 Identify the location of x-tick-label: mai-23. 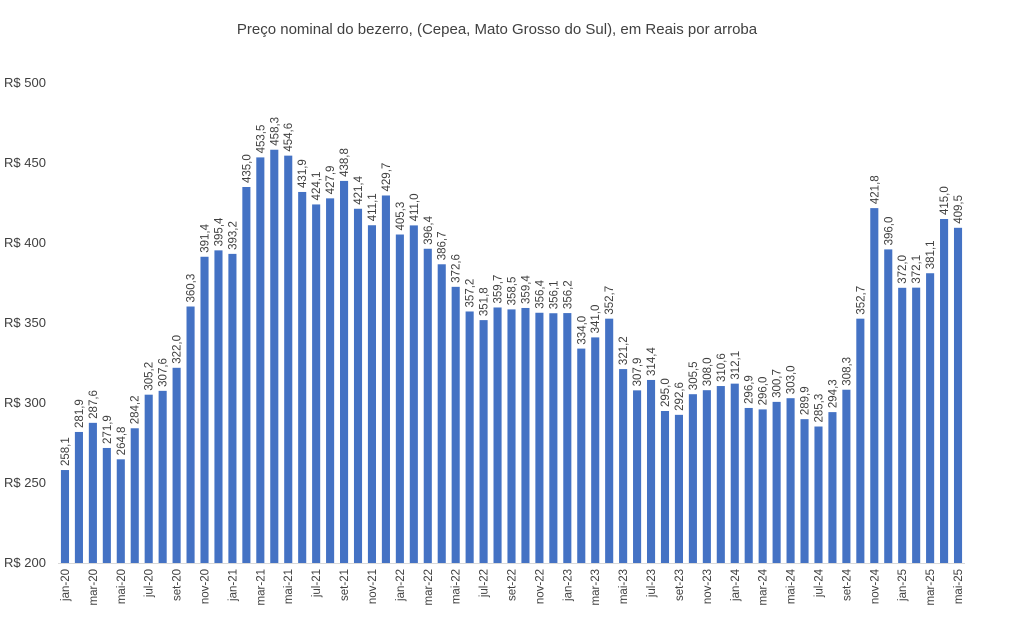
(624, 586).